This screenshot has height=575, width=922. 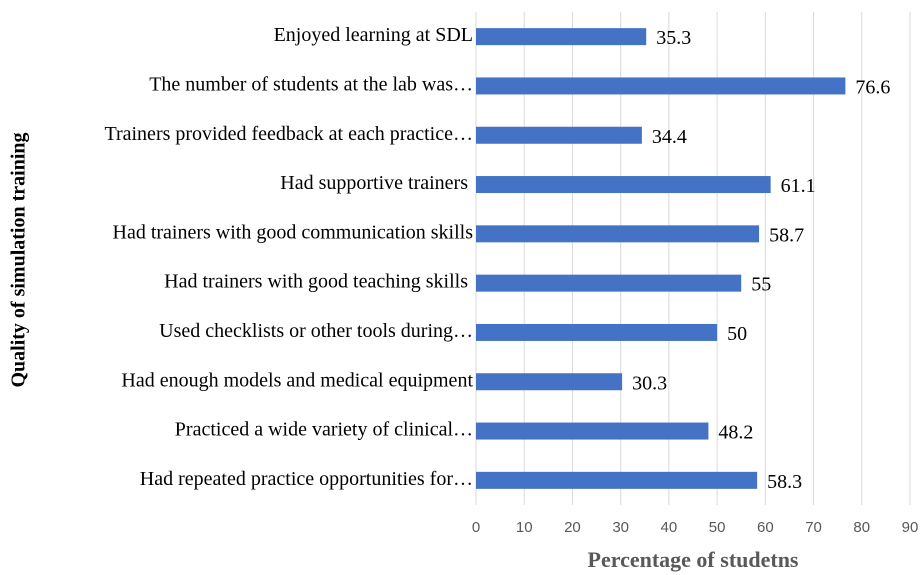 I want to click on x-tick-label: 40, so click(x=669, y=527).